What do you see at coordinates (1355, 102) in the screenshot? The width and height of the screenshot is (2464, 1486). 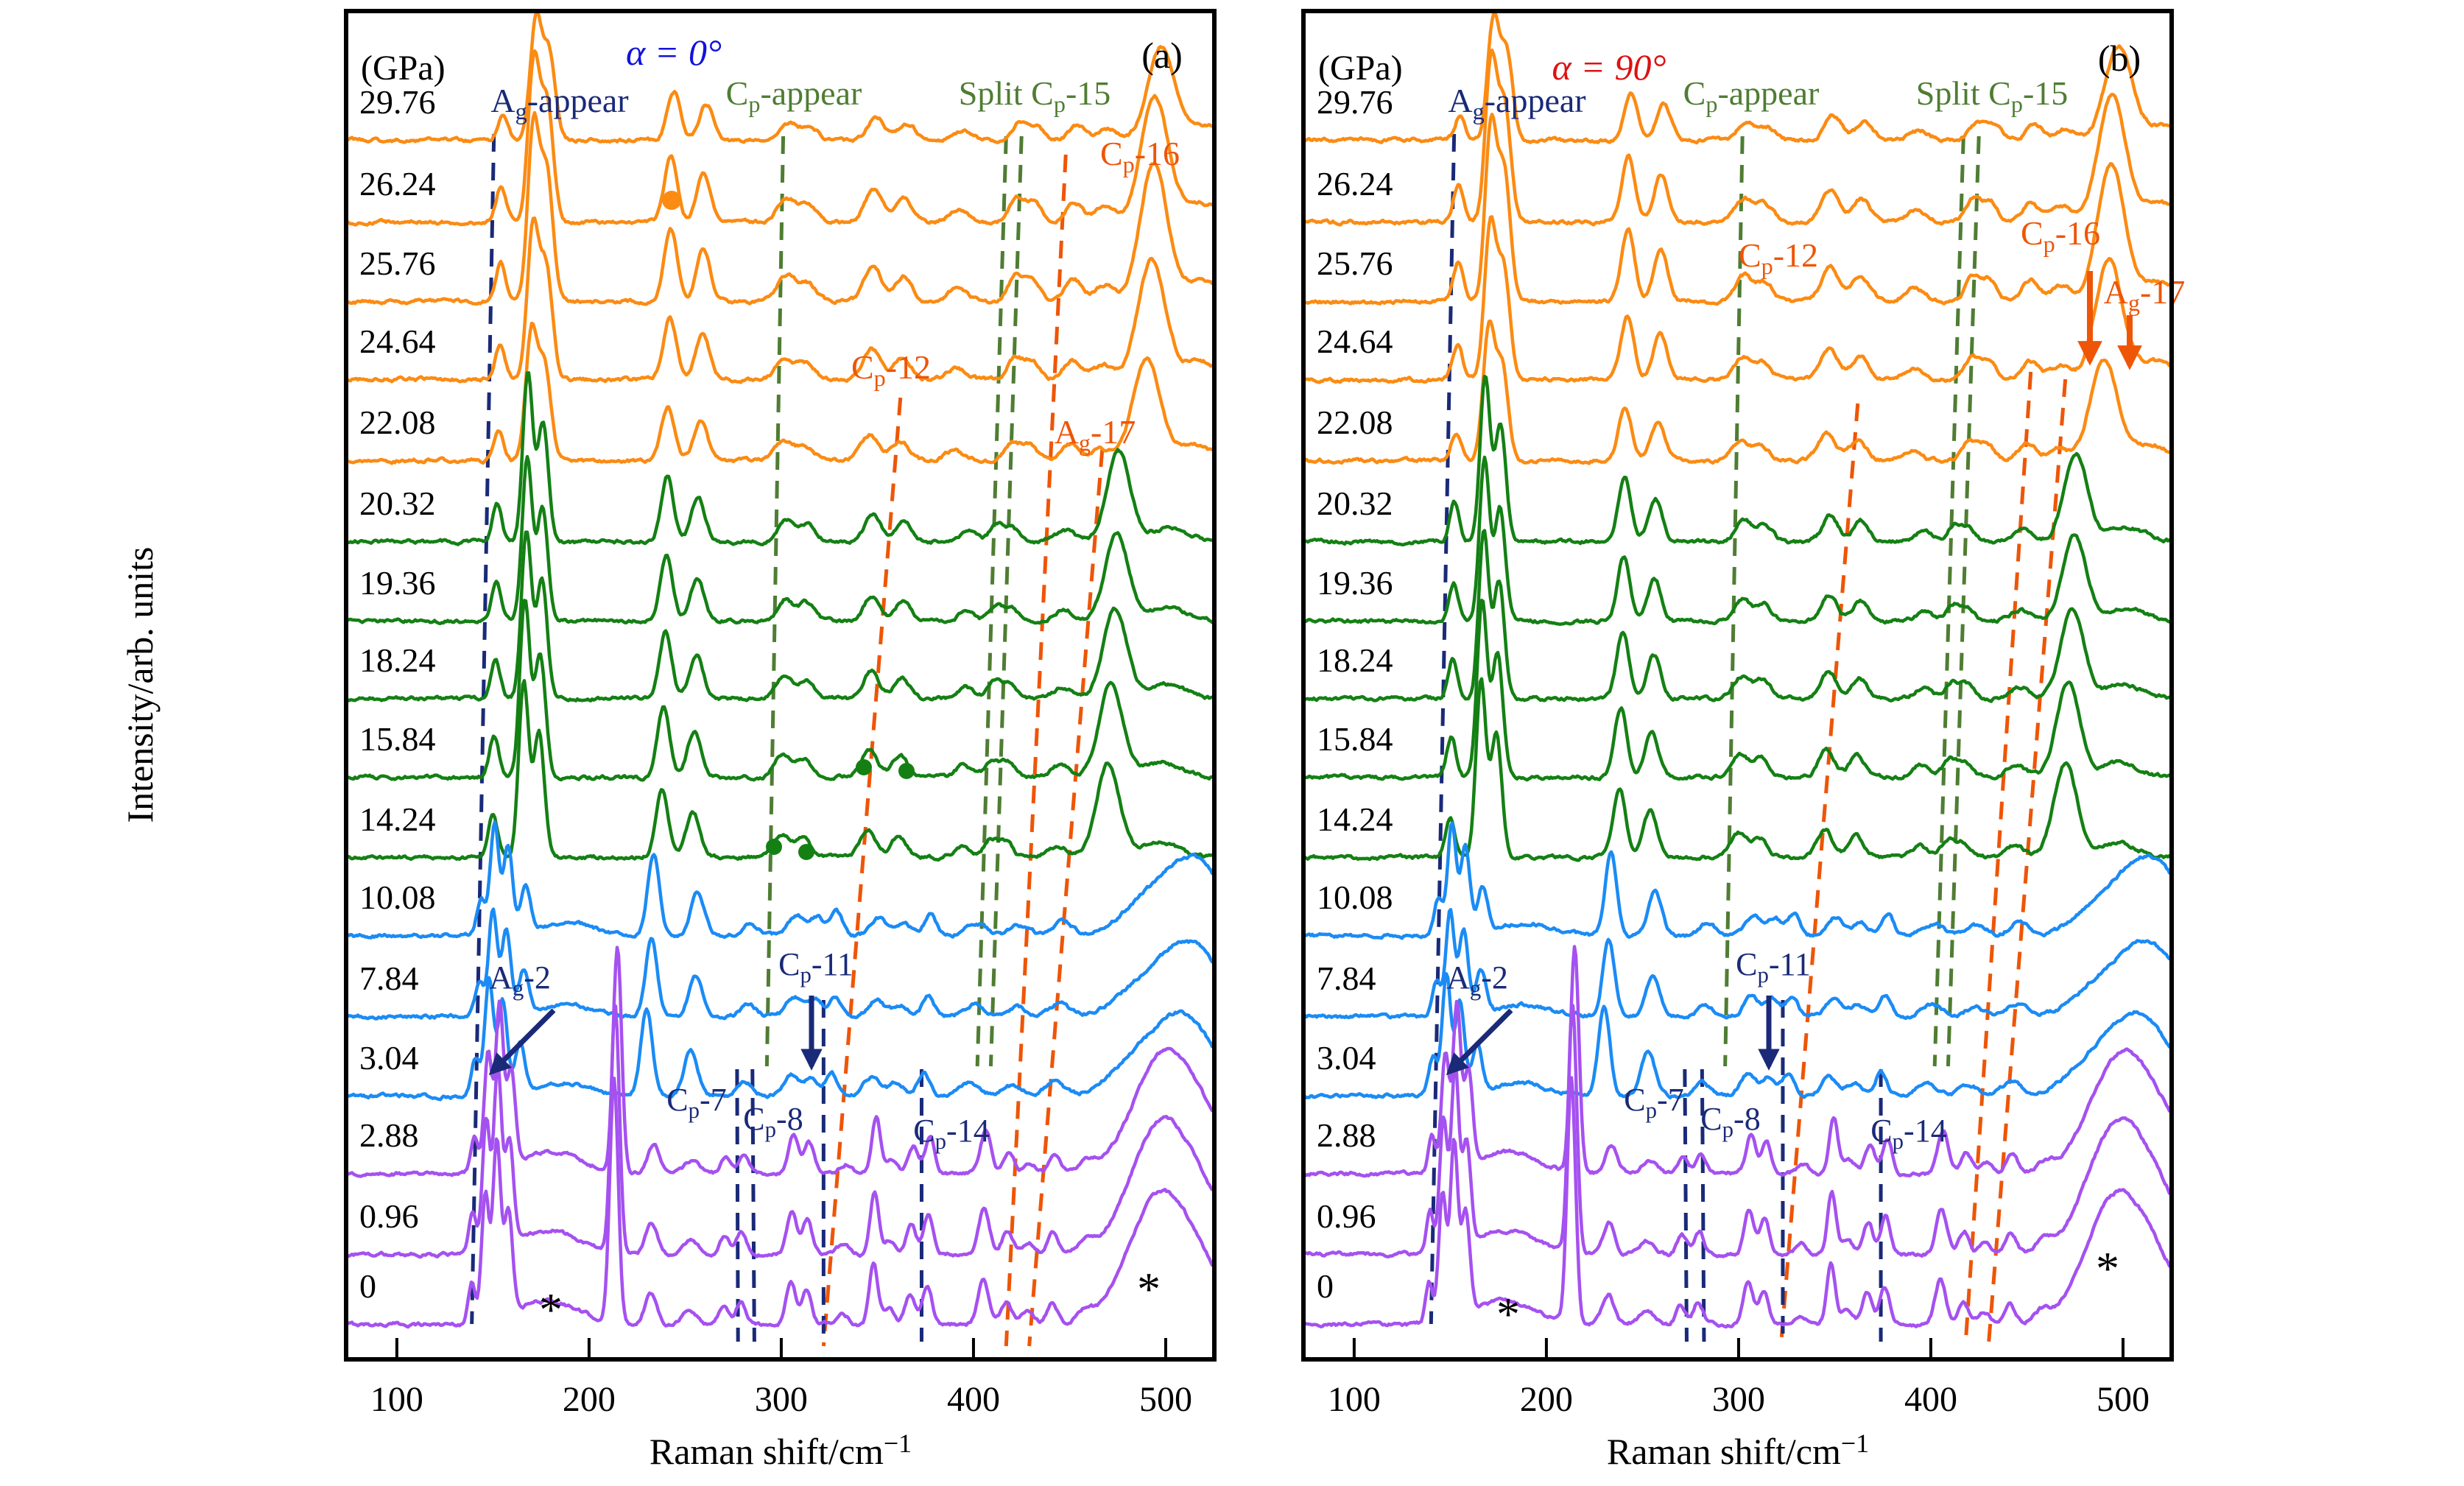 I see `pressure-label-29.76gpa: 29.76` at bounding box center [1355, 102].